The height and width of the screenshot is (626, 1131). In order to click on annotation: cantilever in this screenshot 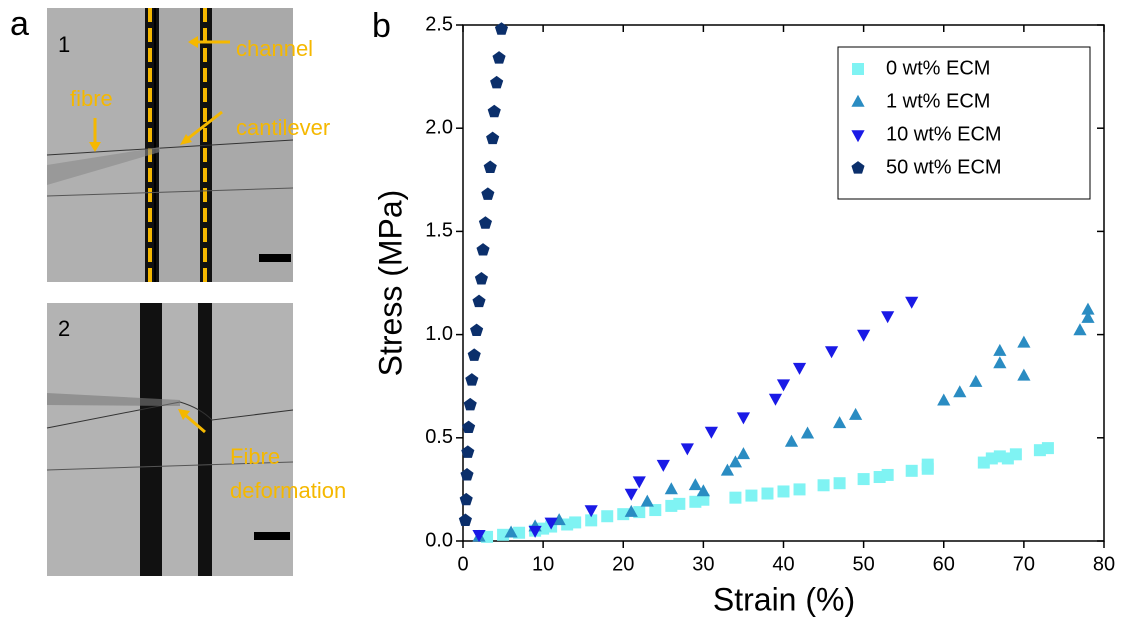, I will do `click(283, 127)`.